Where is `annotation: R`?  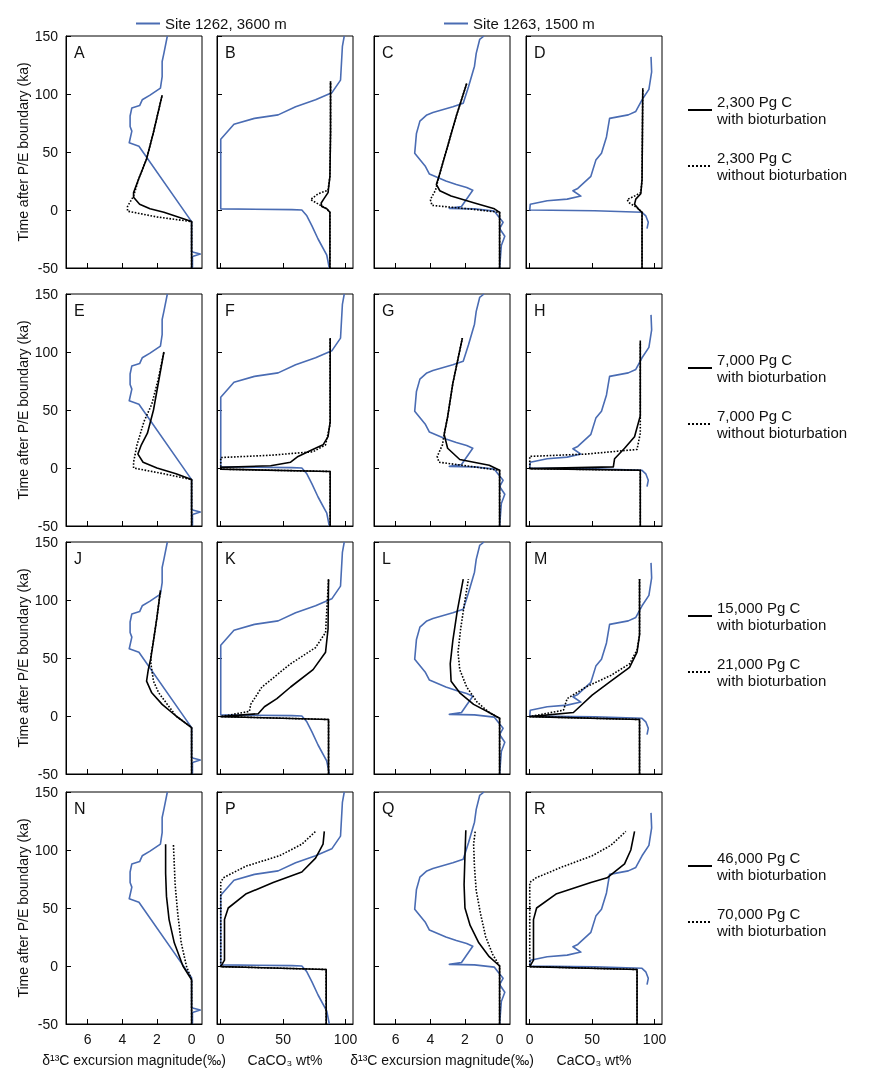 annotation: R is located at coordinates (540, 808).